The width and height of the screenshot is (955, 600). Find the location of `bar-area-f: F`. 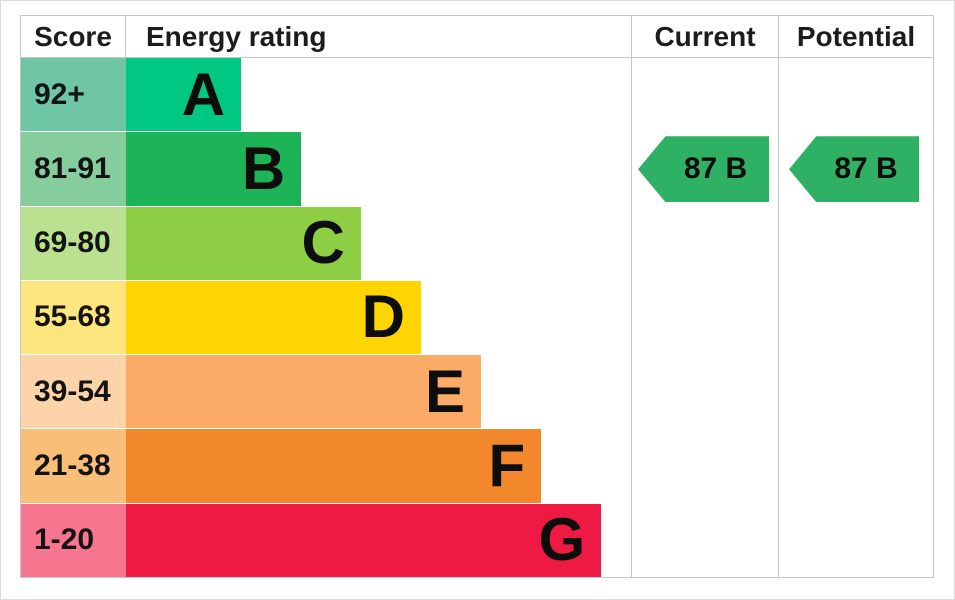

bar-area-f: F is located at coordinates (378, 466).